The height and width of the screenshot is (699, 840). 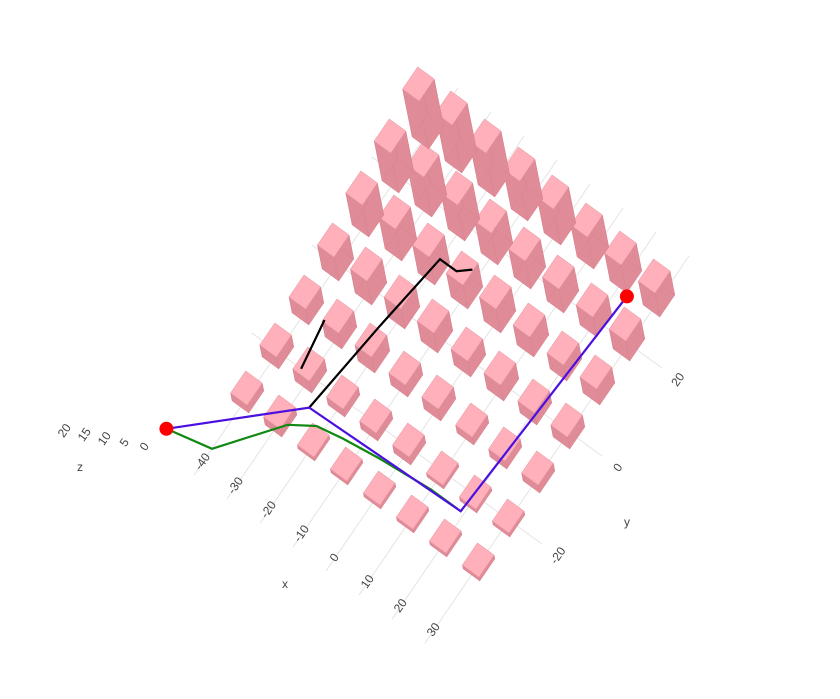 What do you see at coordinates (334, 558) in the screenshot?
I see `x-tick-label: 0` at bounding box center [334, 558].